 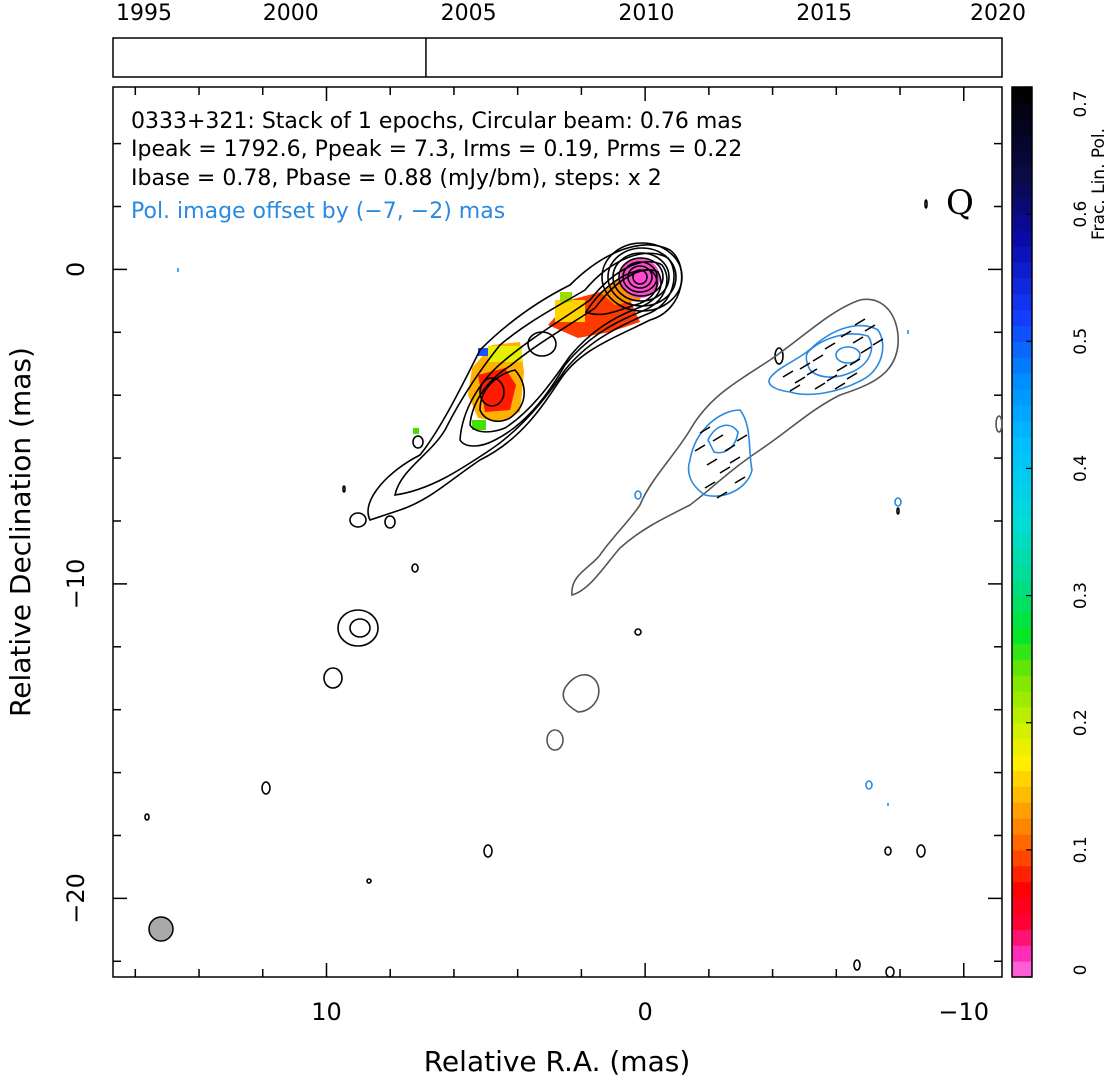 What do you see at coordinates (76, 898) in the screenshot?
I see `y-tick-label: −20` at bounding box center [76, 898].